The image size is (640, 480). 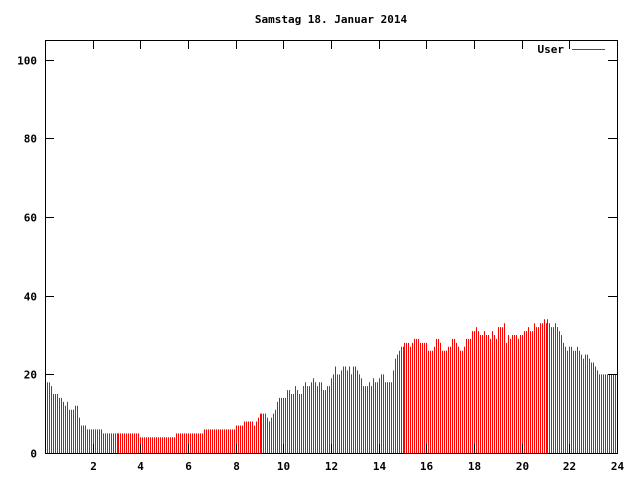 I want to click on x-tick-label: 14, so click(x=380, y=466).